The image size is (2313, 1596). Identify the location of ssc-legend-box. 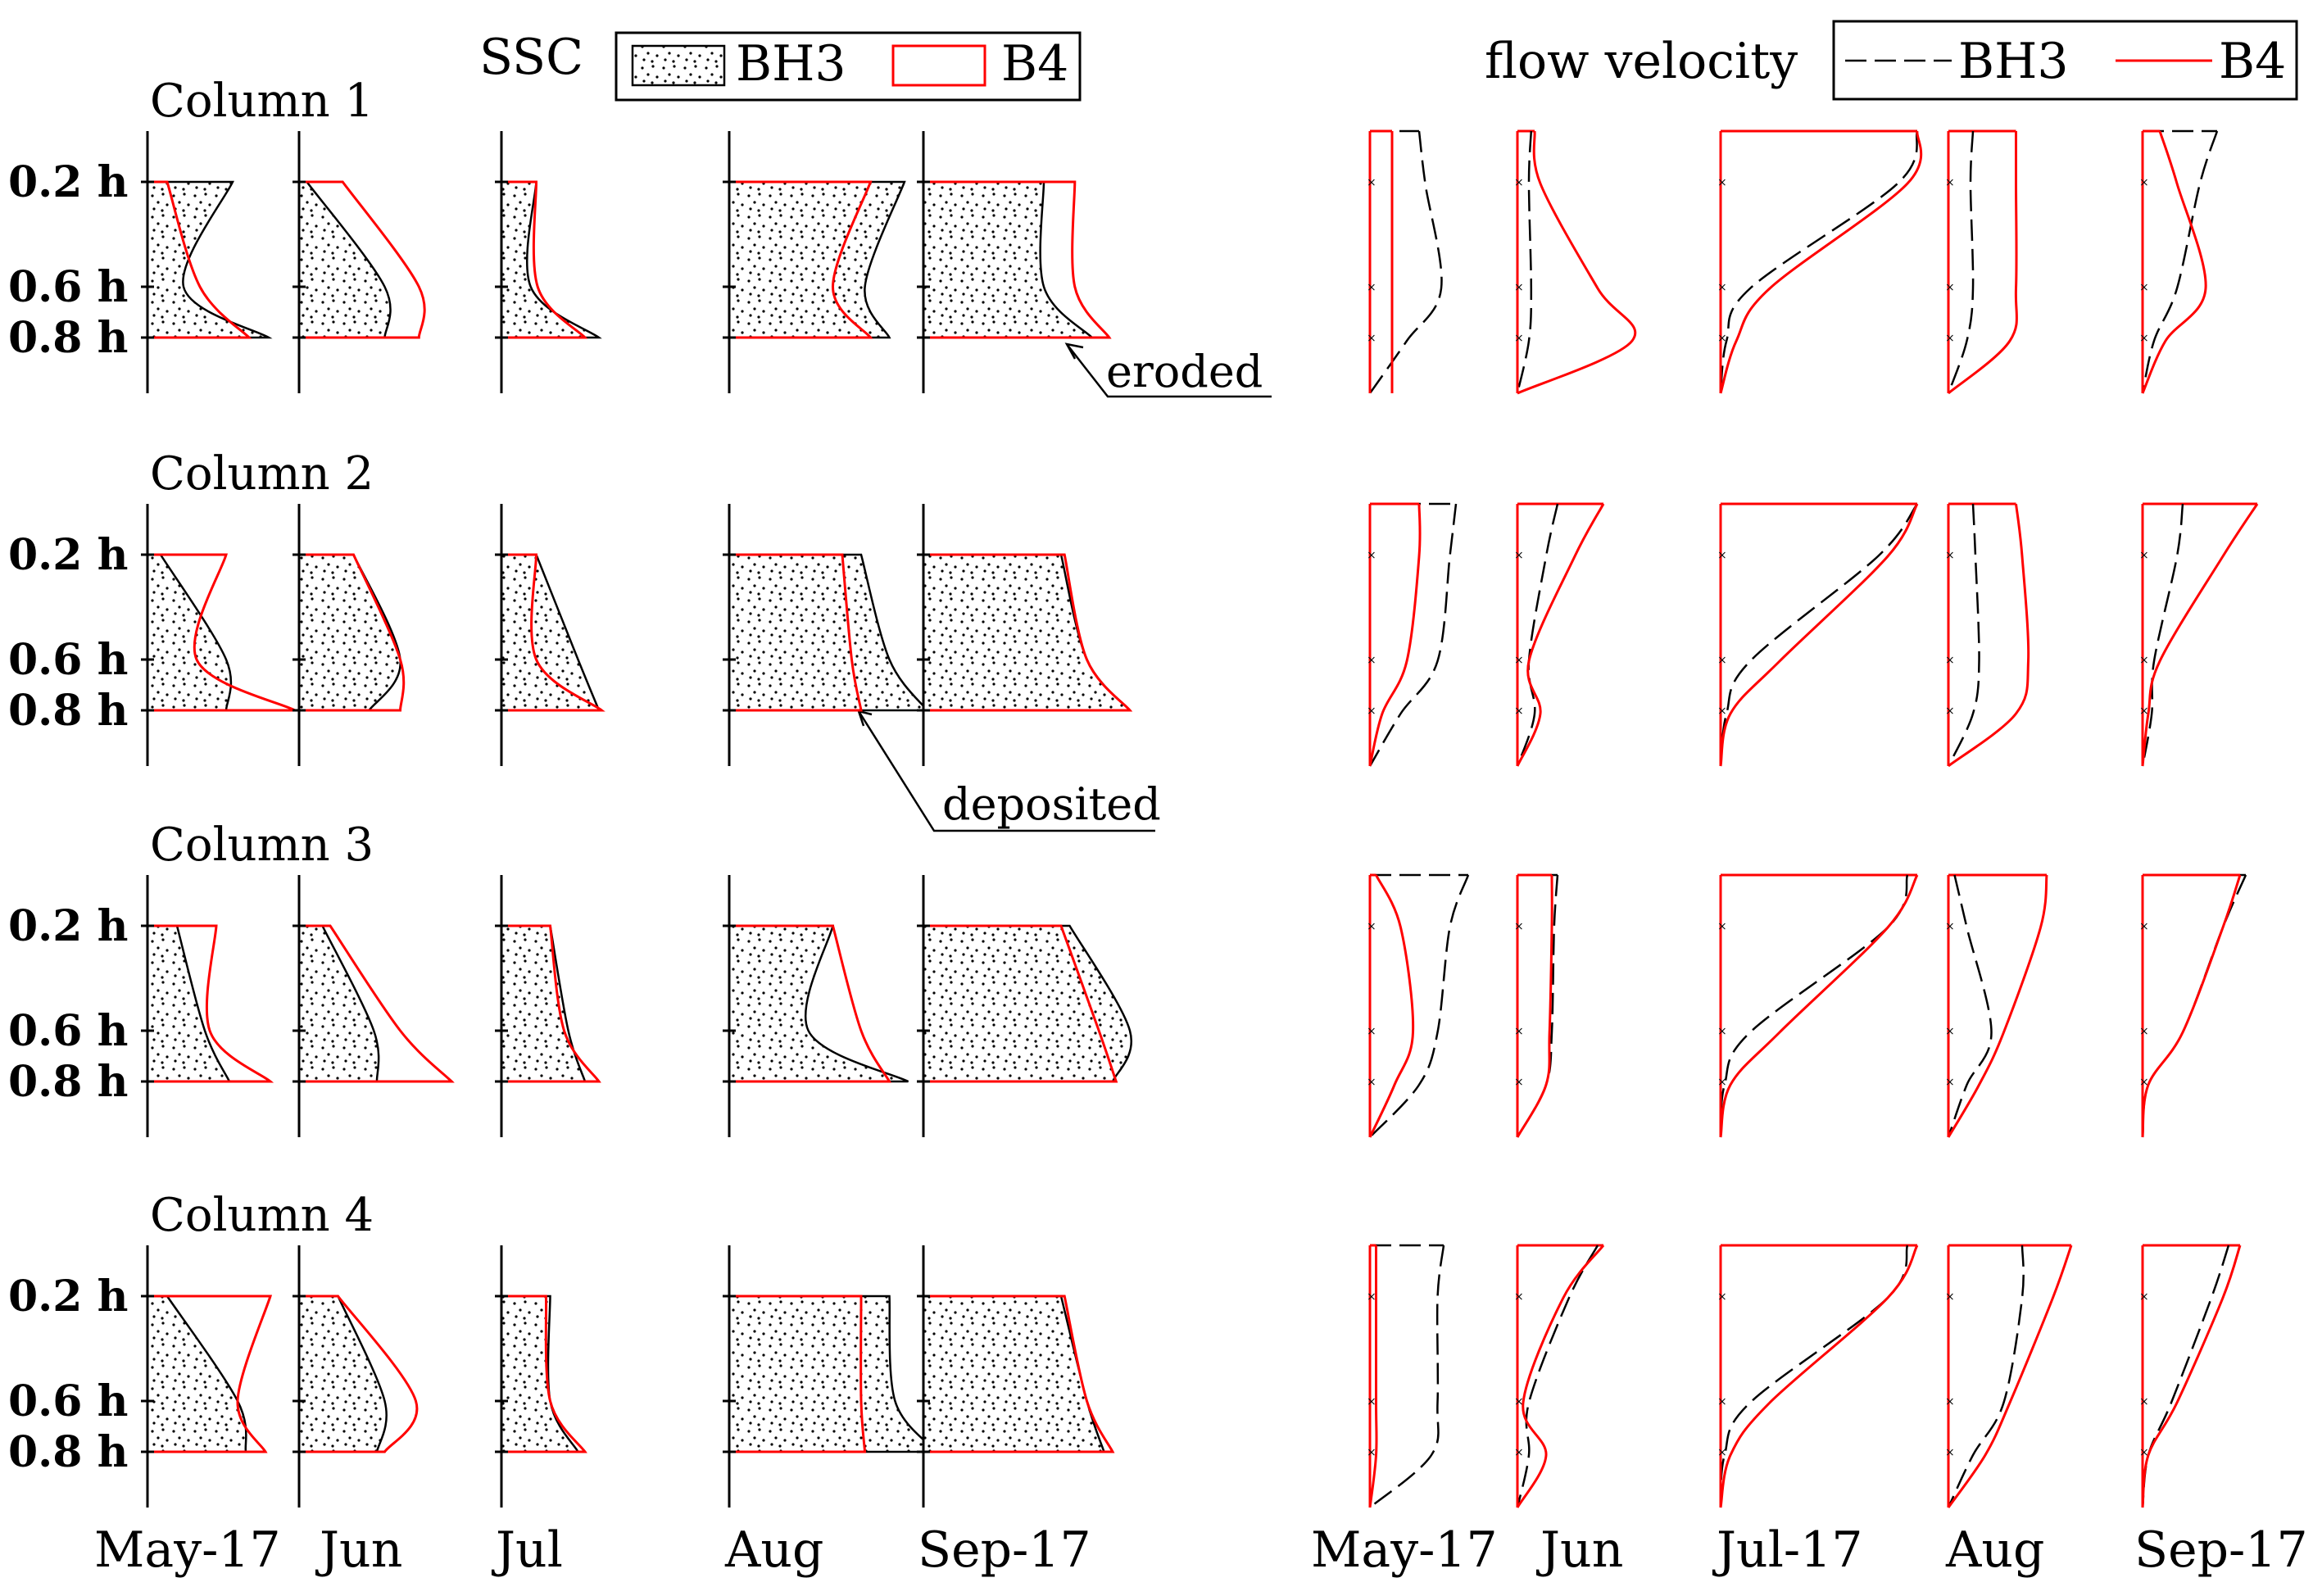
(849, 66).